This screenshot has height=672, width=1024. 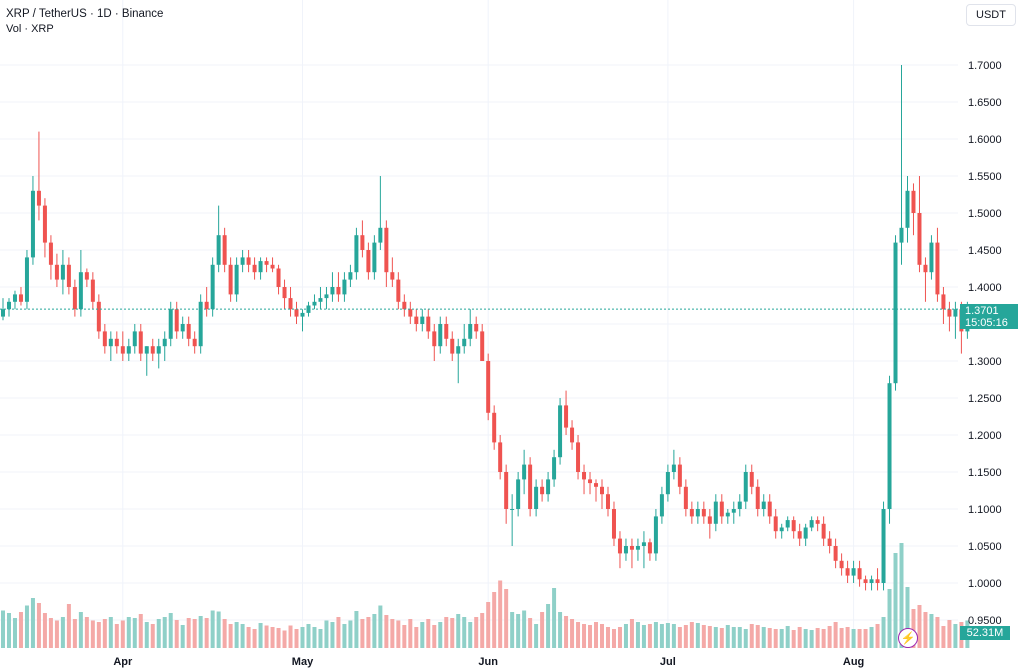 I want to click on price-tick-label: 1.5000, so click(x=985, y=214).